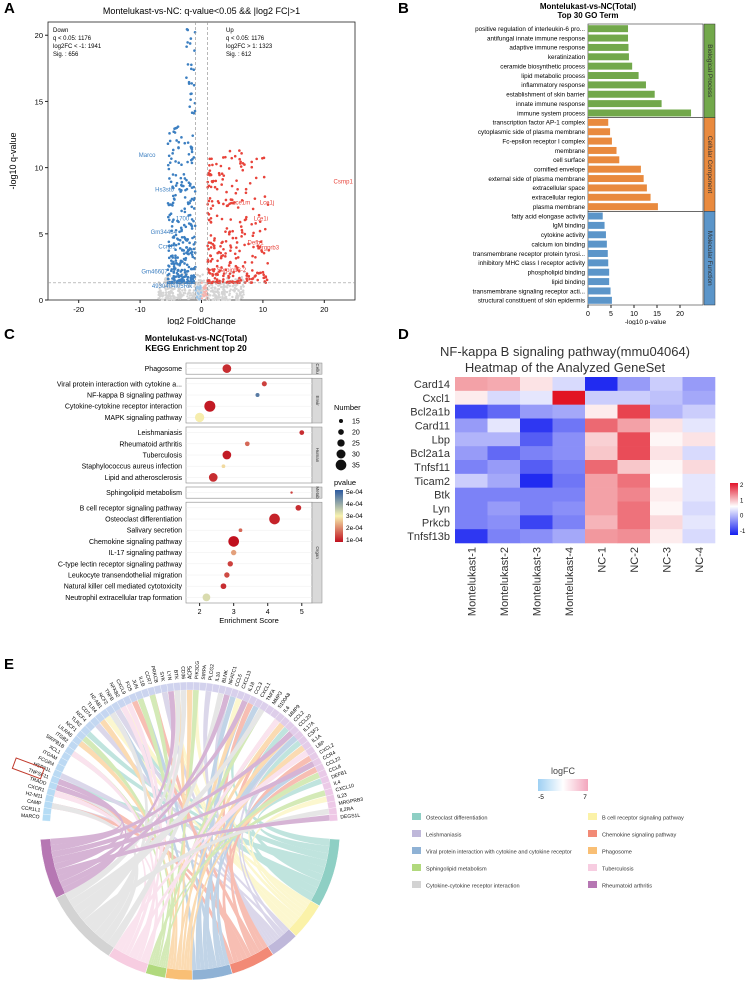  What do you see at coordinates (639, 836) in the screenshot?
I see `chord-legend-label: Chemokine signaling pathway` at bounding box center [639, 836].